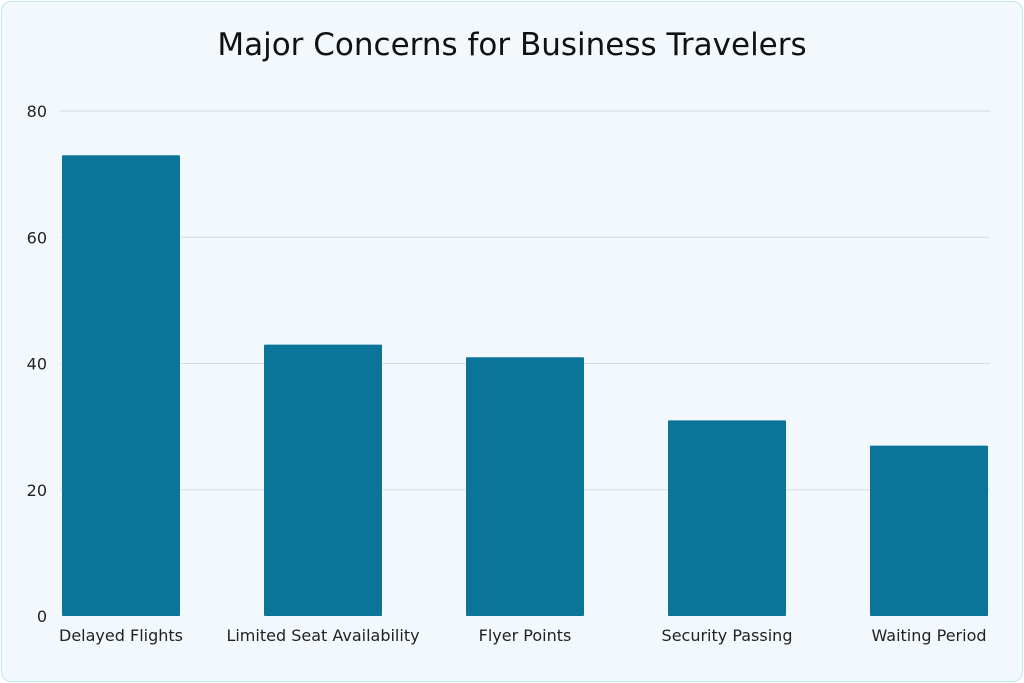  I want to click on y-tick-label: 80, so click(37, 111).